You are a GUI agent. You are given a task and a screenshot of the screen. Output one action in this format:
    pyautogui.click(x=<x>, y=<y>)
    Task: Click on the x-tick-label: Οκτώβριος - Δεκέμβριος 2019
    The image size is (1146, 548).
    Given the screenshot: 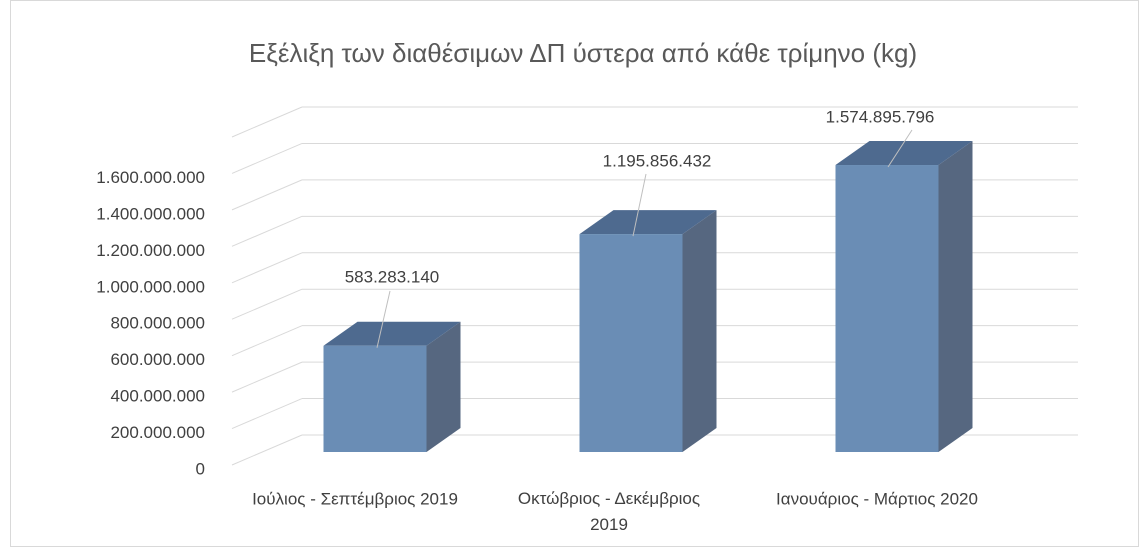 What is the action you would take?
    pyautogui.click(x=609, y=511)
    